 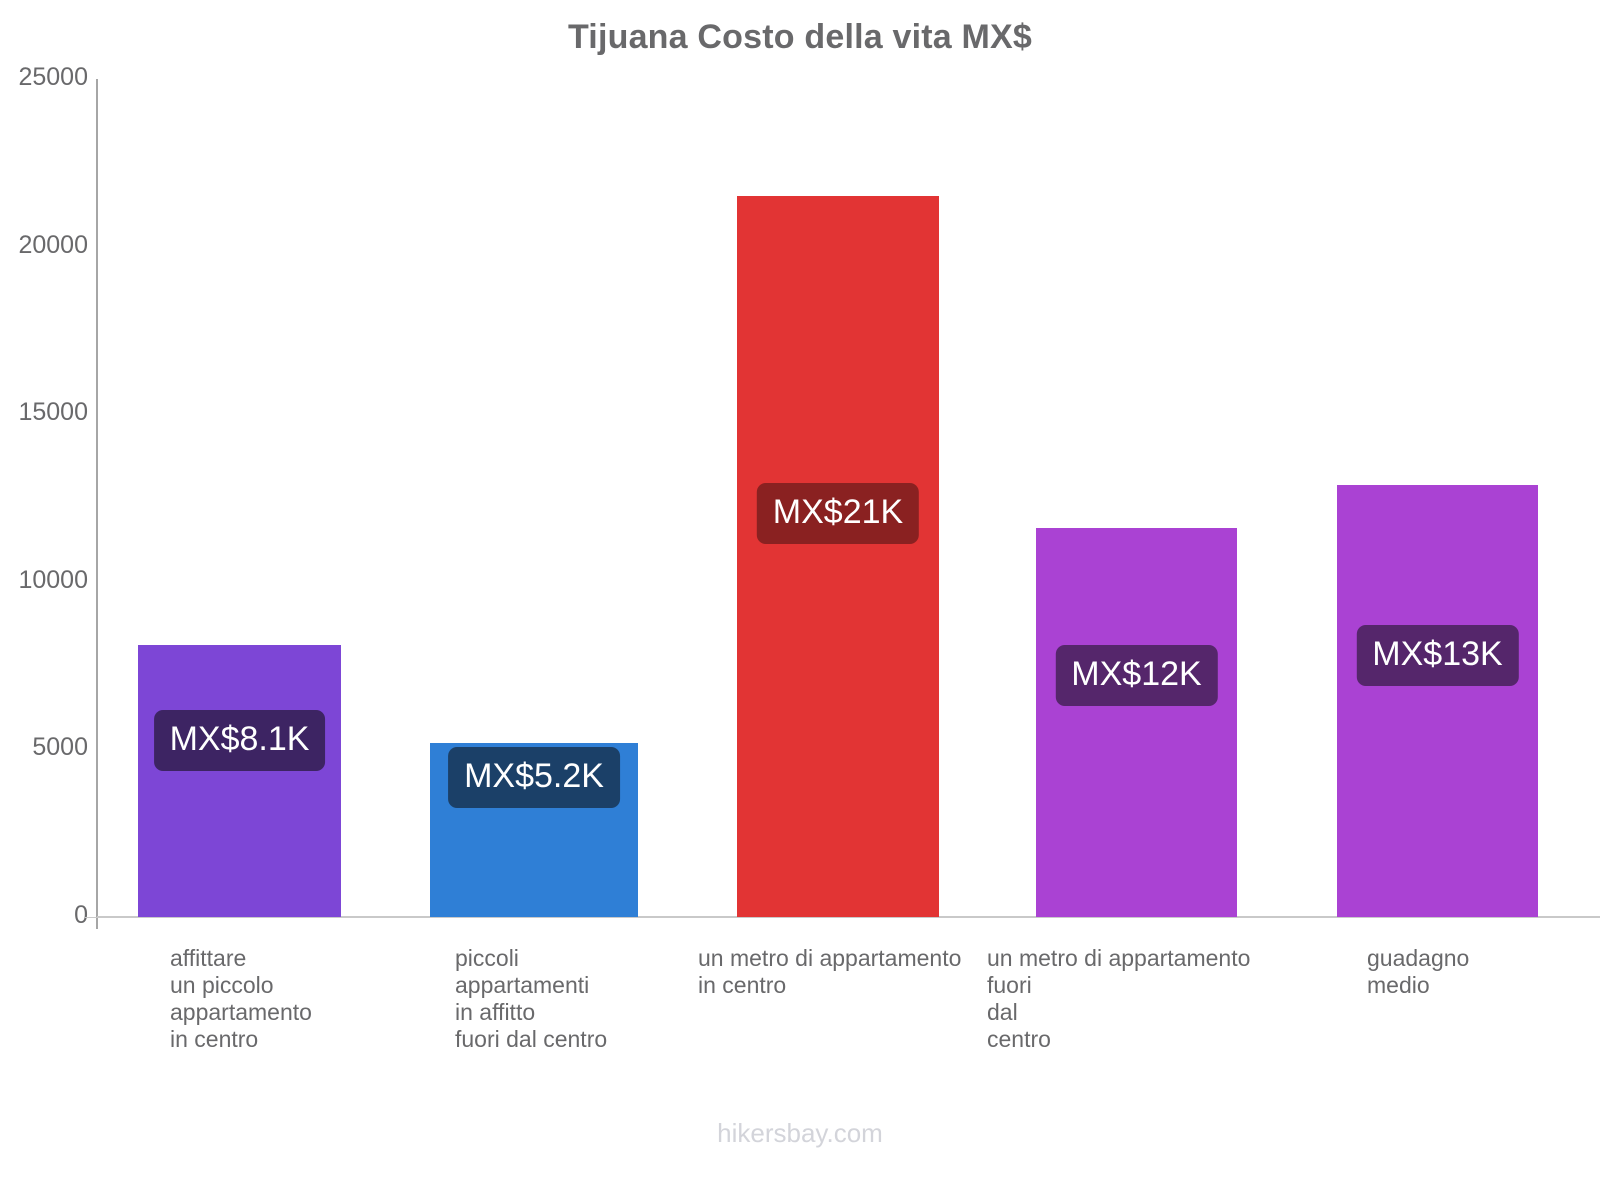 What do you see at coordinates (53, 579) in the screenshot?
I see `y-axis-tick-label: 10000` at bounding box center [53, 579].